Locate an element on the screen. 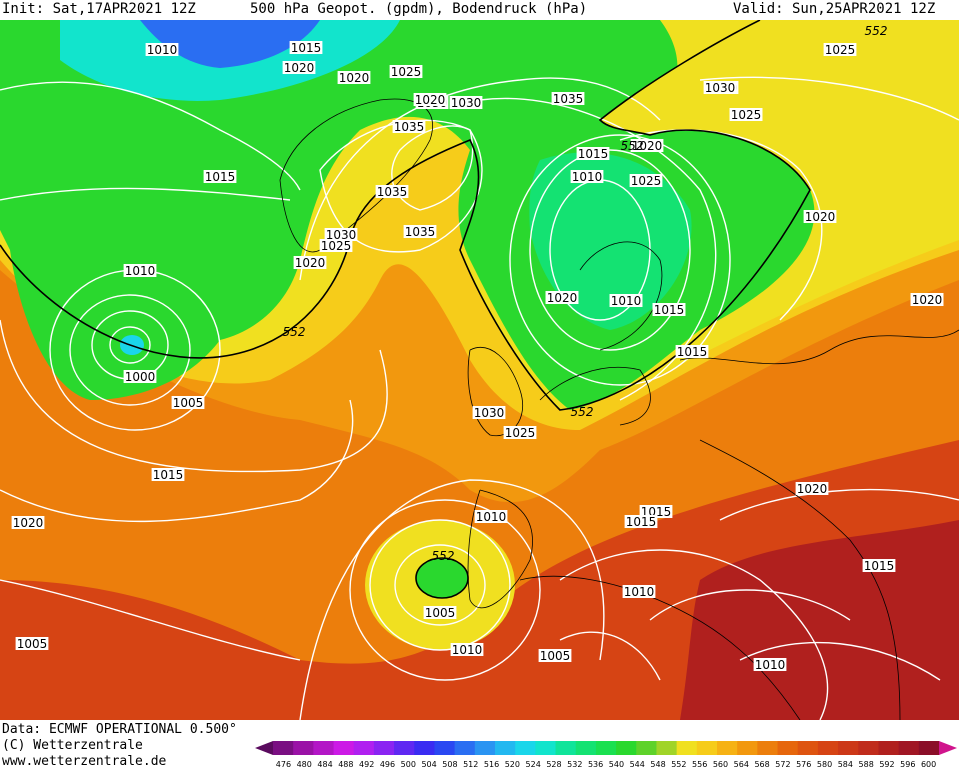 This screenshot has width=959, height=770. legend-tick-label: 596 is located at coordinates (907, 764).